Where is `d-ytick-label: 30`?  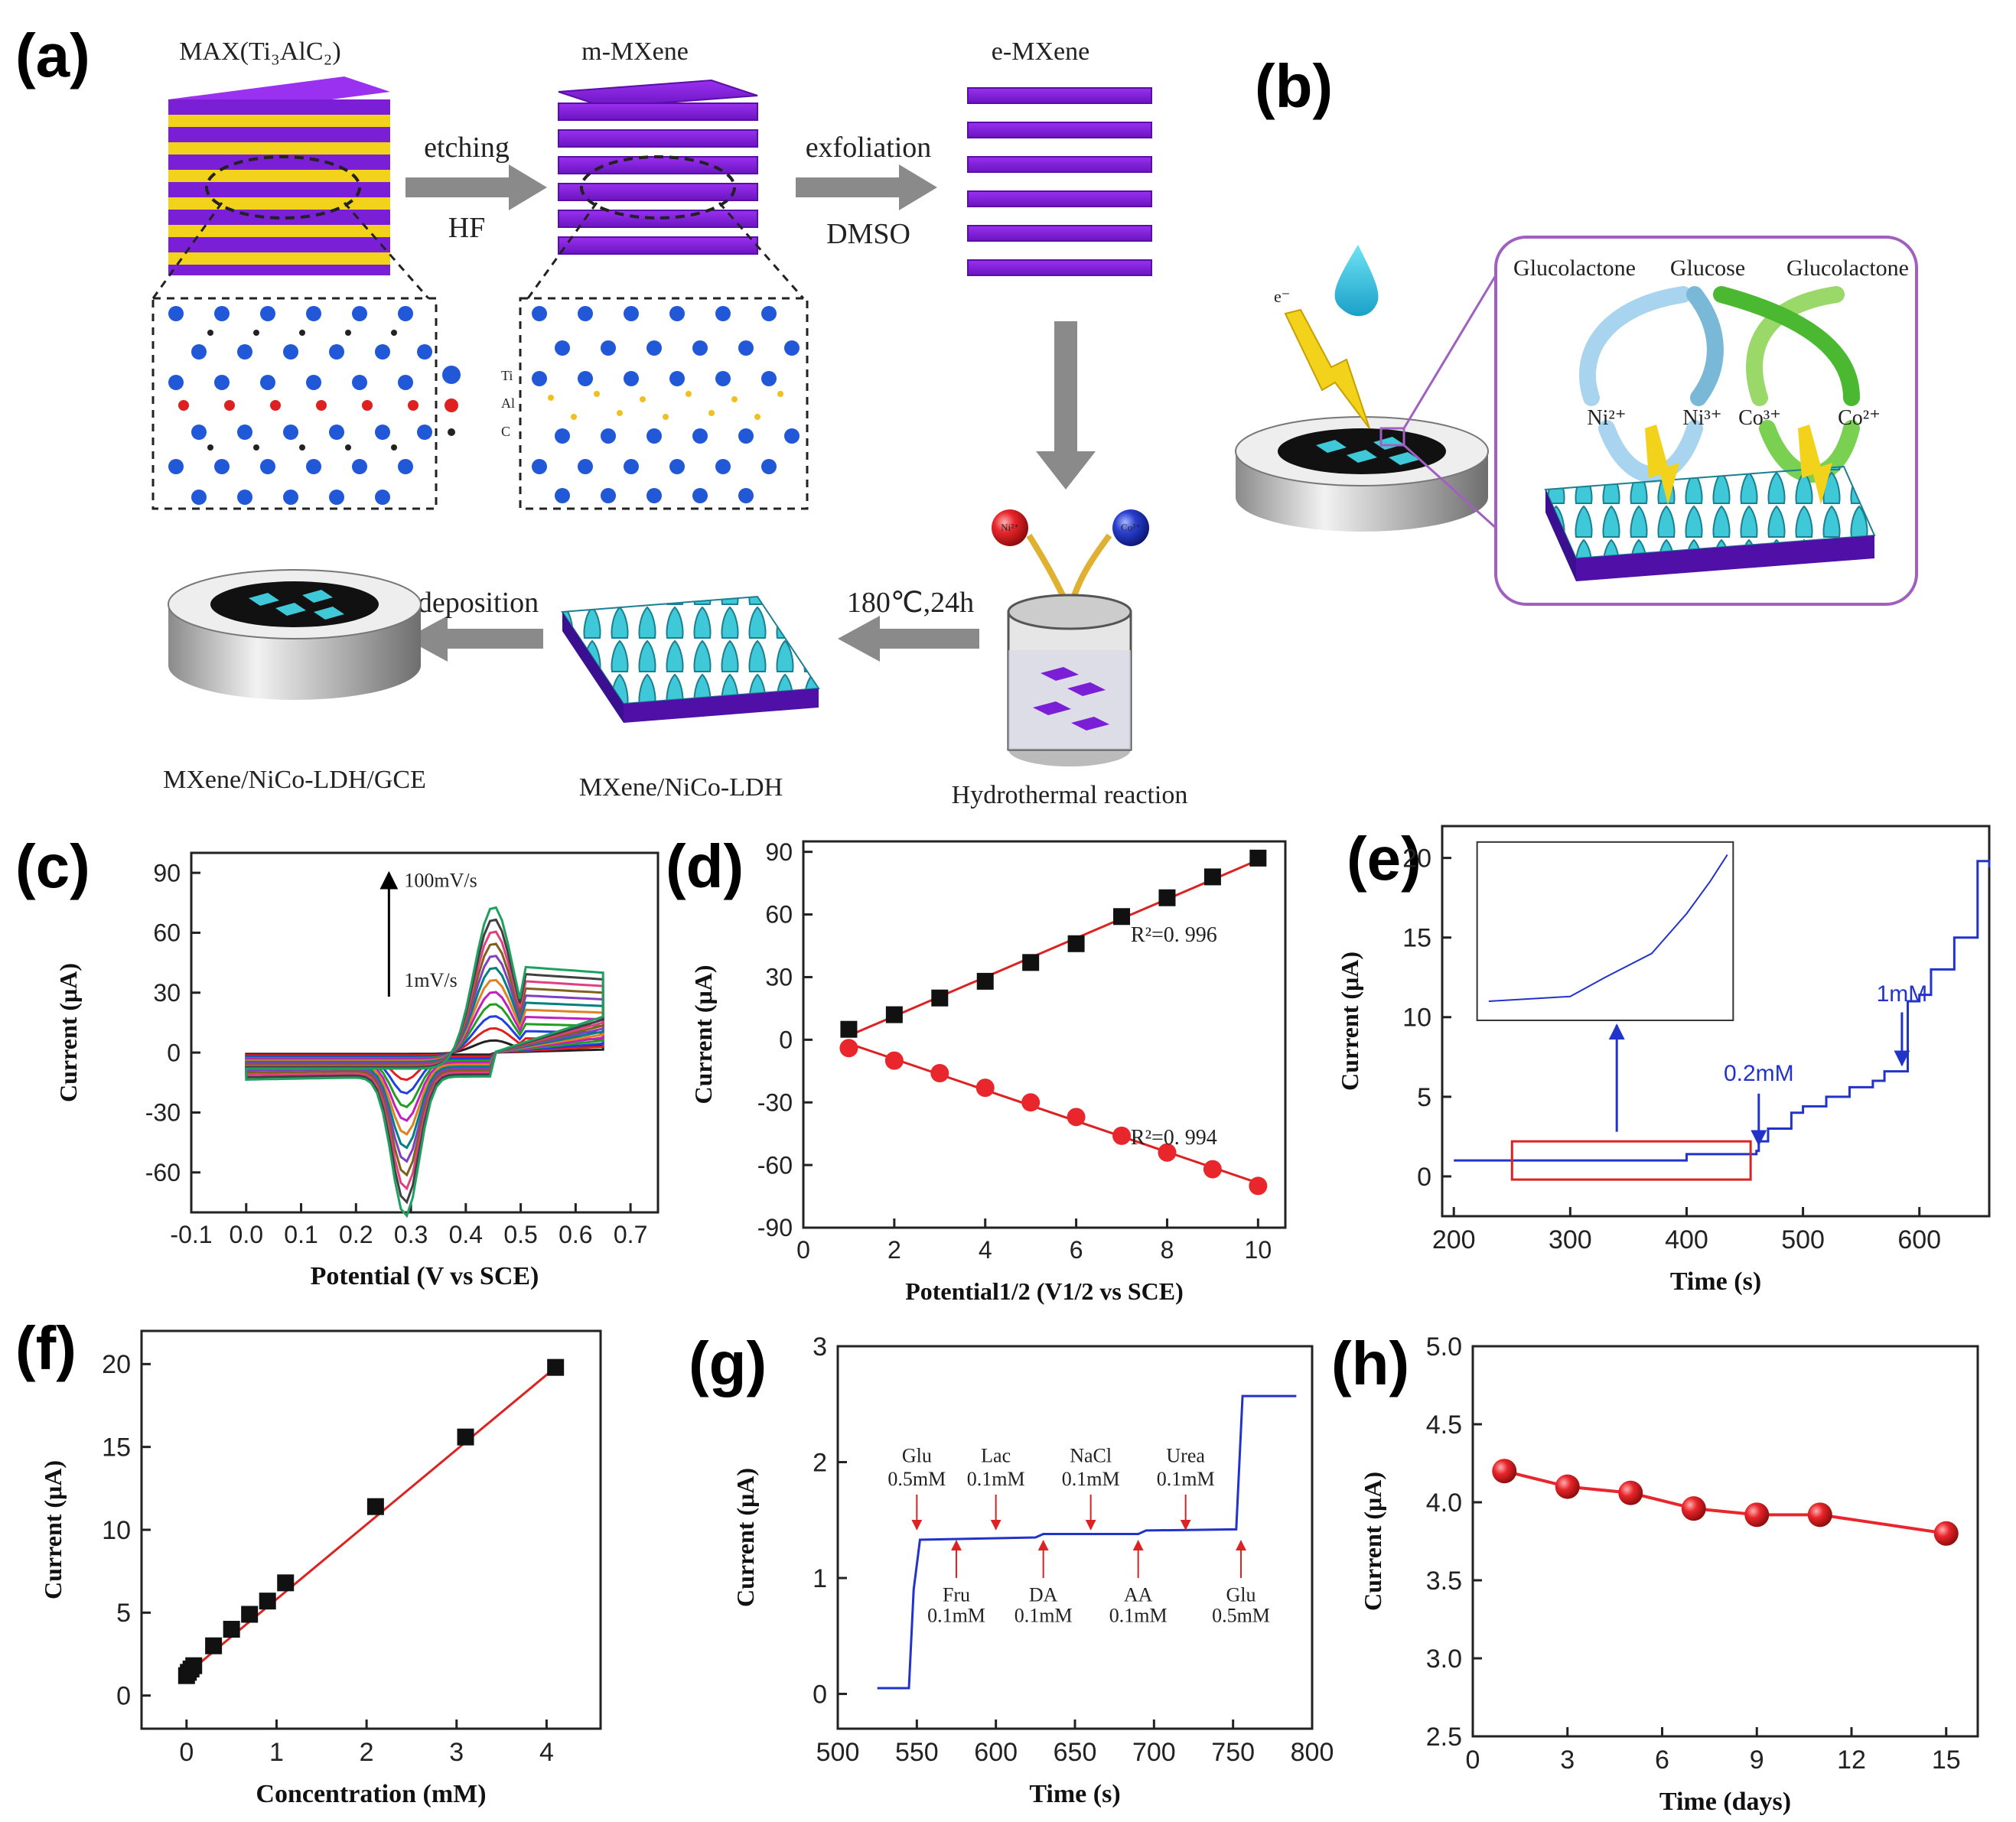 d-ytick-label: 30 is located at coordinates (779, 977).